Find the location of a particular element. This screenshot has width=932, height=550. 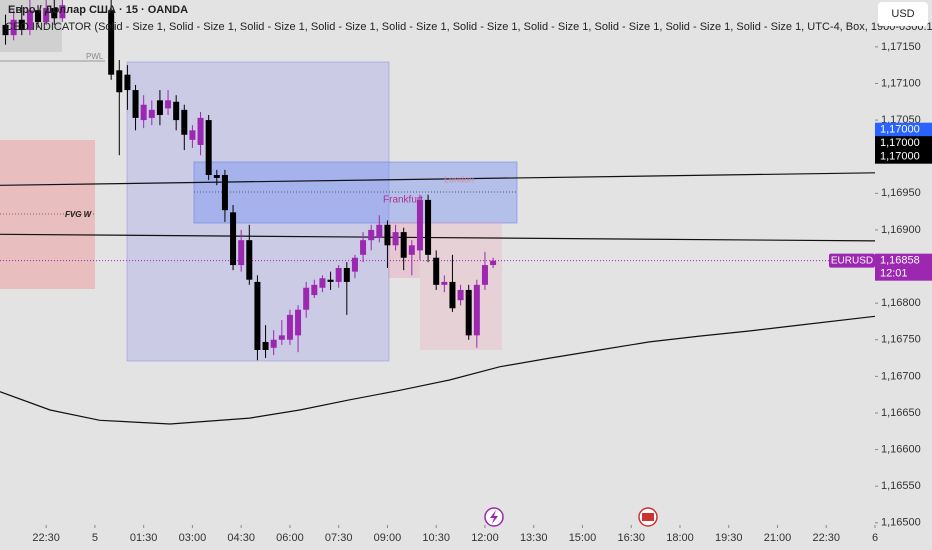

y-tick-label: 1,16500 is located at coordinates (901, 523).